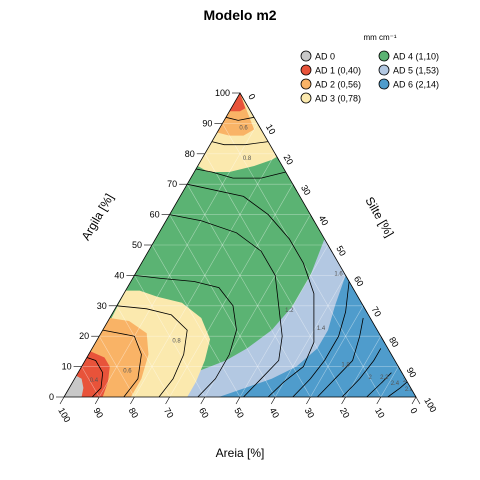 Image resolution: width=480 pixels, height=480 pixels. What do you see at coordinates (271, 129) in the screenshot?
I see `tick-label-silt-10: 10` at bounding box center [271, 129].